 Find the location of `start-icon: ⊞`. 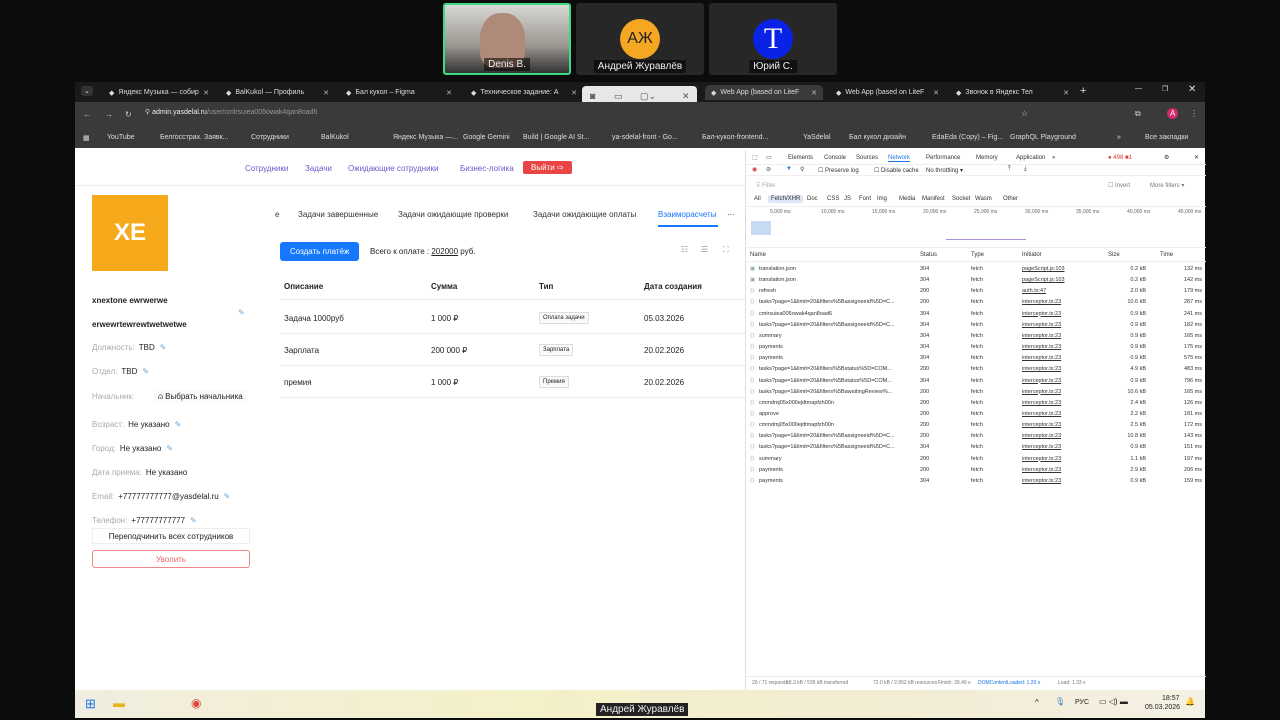

start-icon: ⊞ is located at coordinates (90, 703).